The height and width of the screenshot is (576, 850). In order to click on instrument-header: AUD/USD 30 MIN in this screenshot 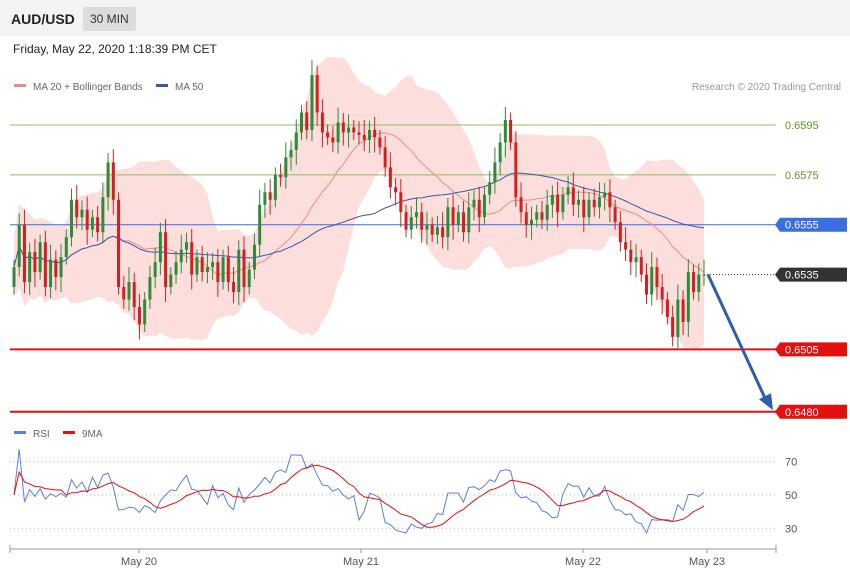, I will do `click(425, 18)`.